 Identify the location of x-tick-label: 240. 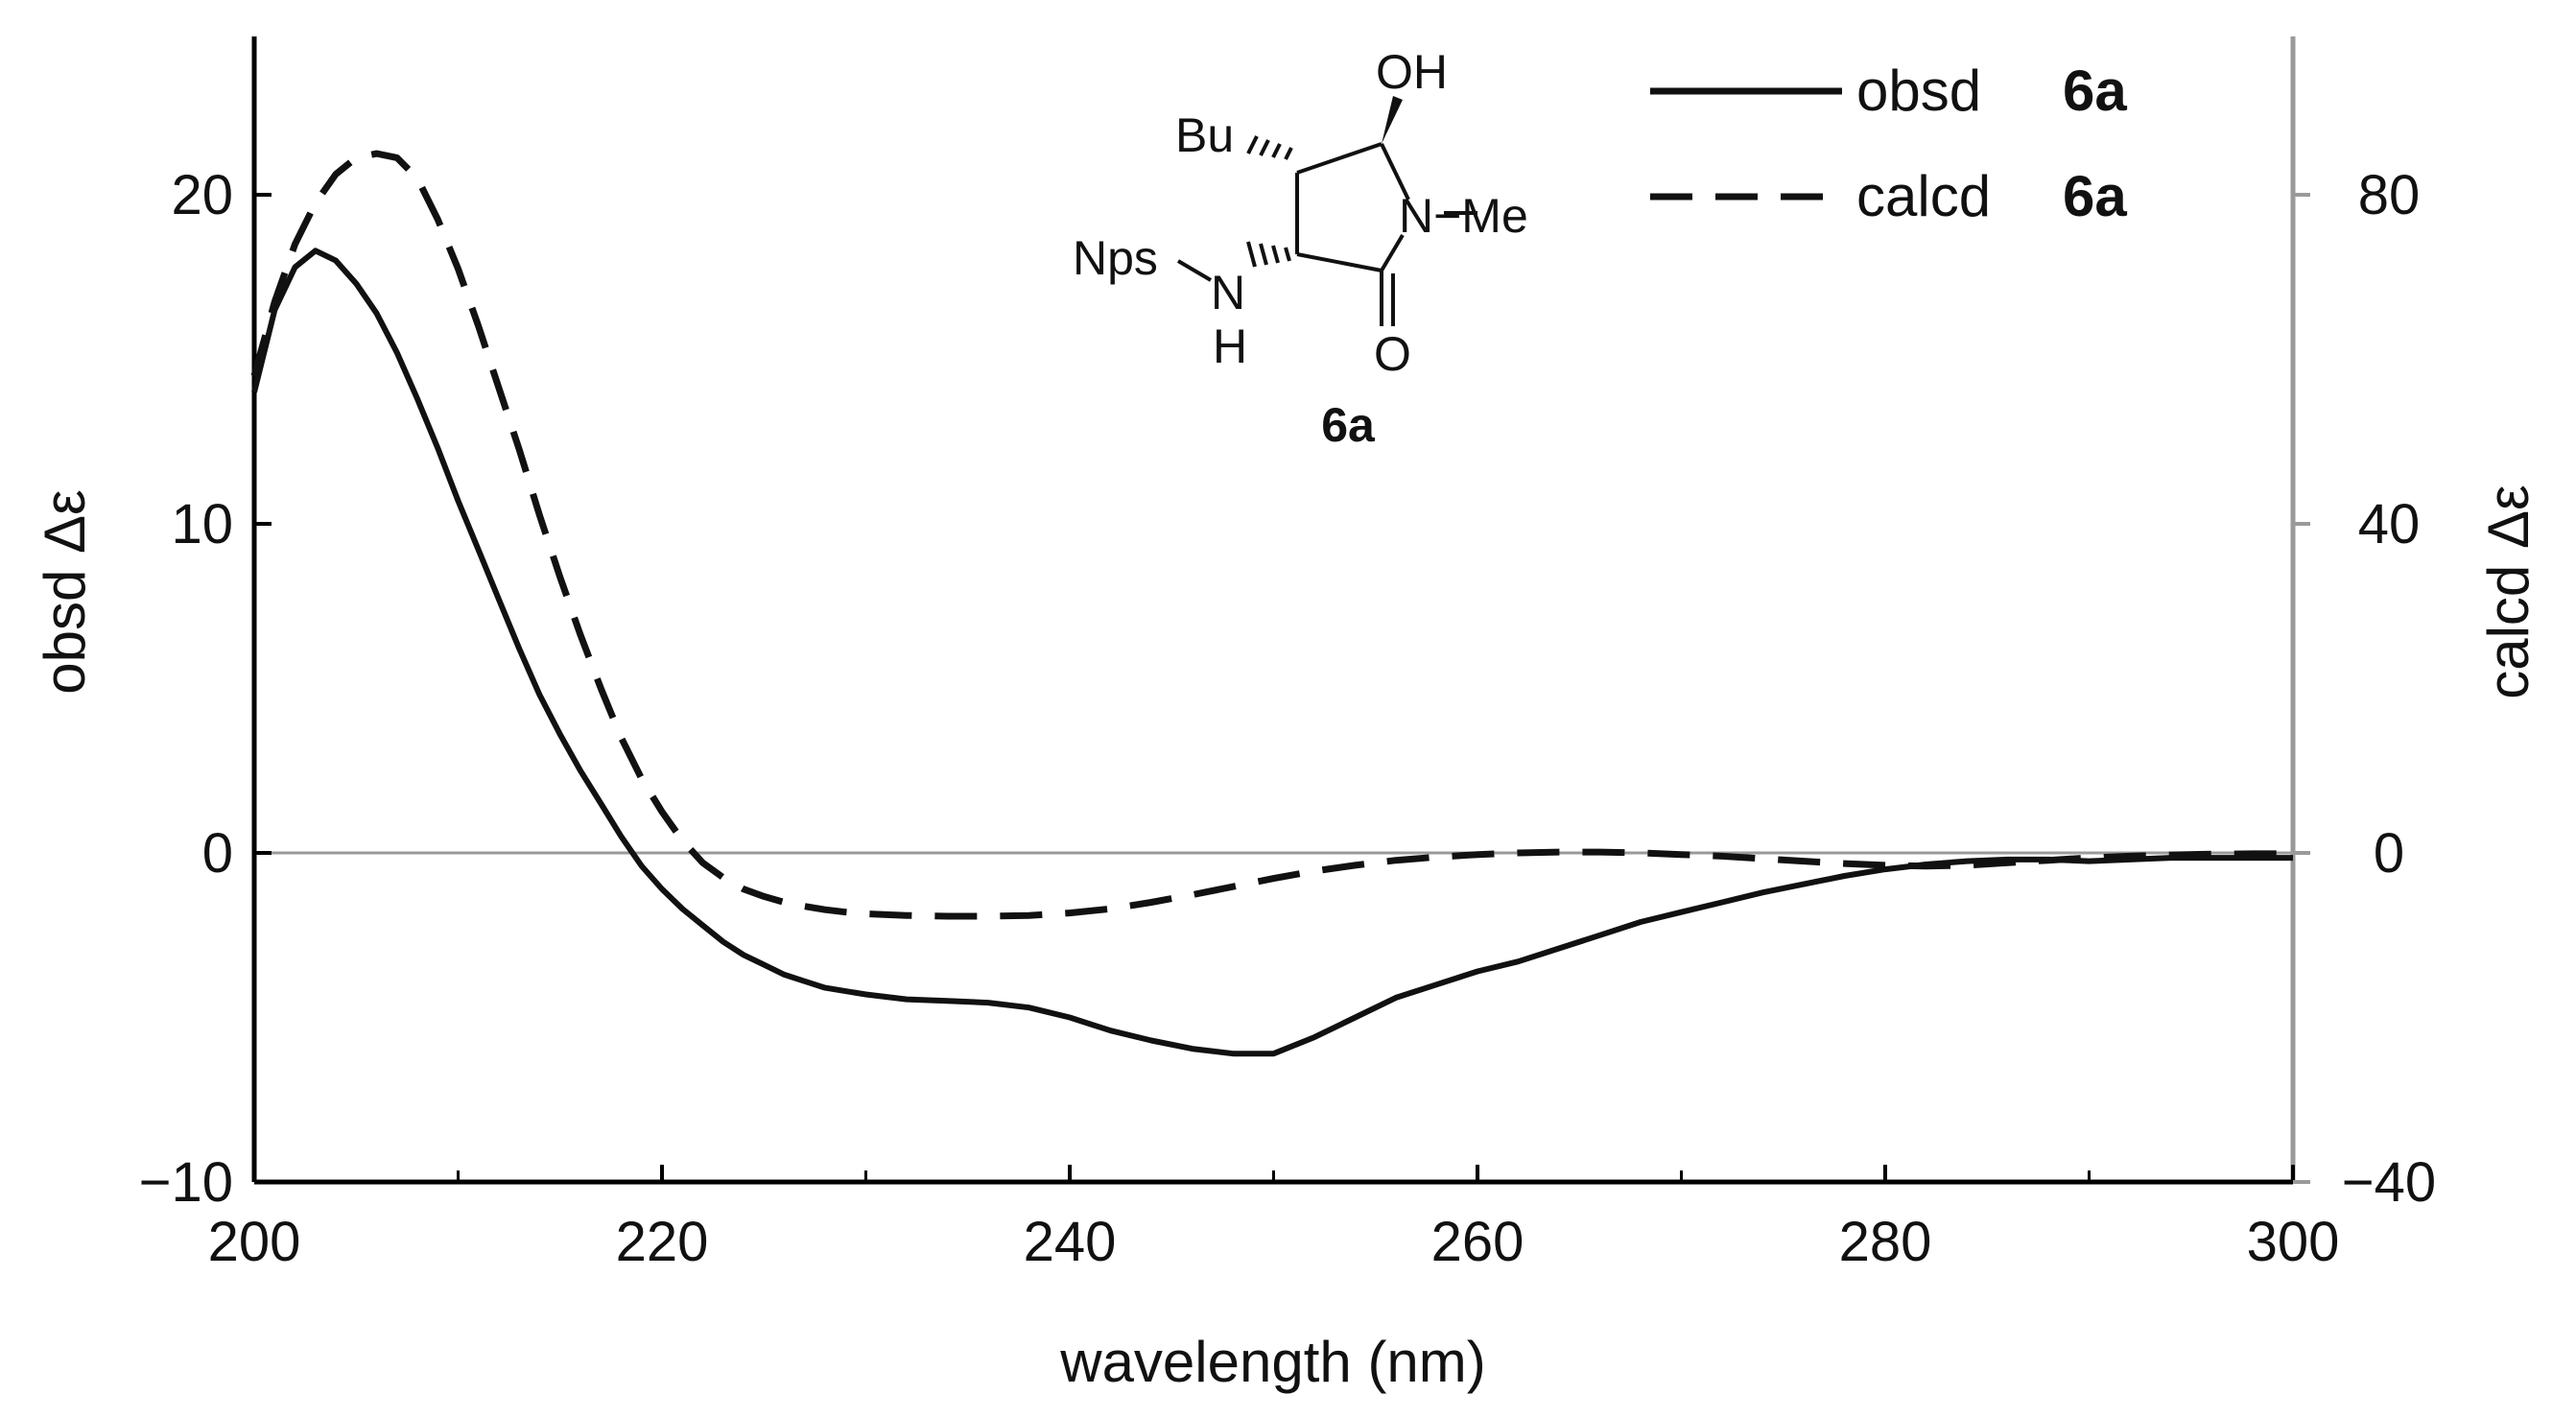
(1070, 1242).